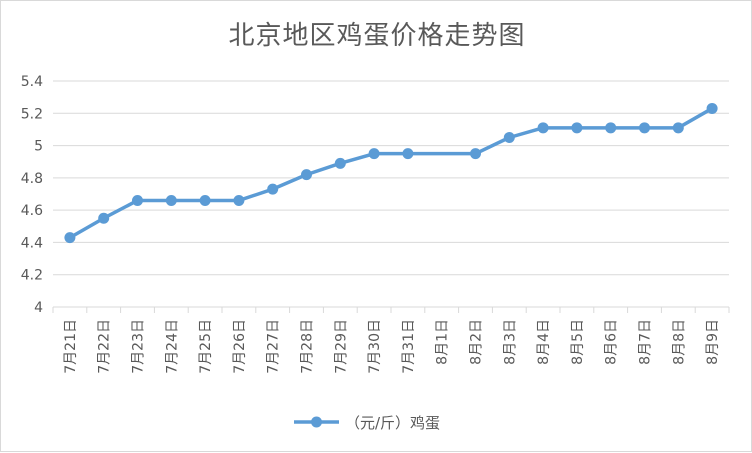  Describe the element at coordinates (392, 423) in the screenshot. I see `legend-label: （元/斤）鸡蛋` at that location.